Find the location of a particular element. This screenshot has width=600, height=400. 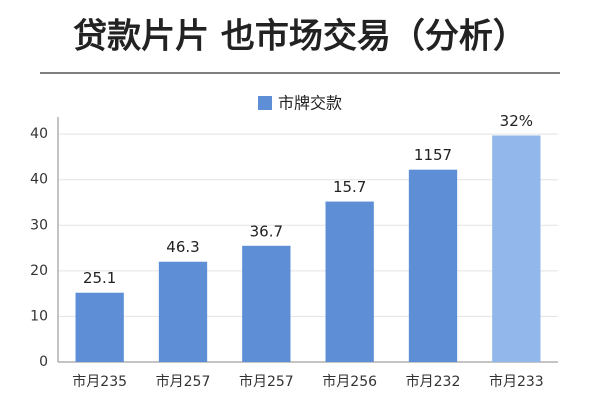

x-tick-label: 市月256 is located at coordinates (349, 381).